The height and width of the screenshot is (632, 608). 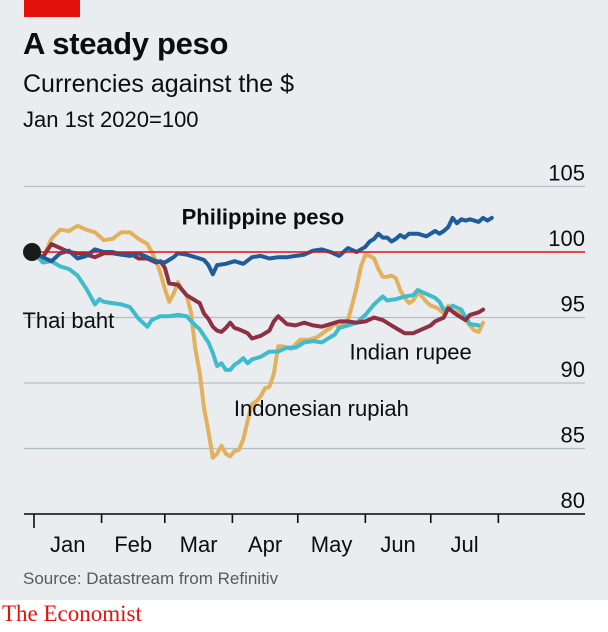 What do you see at coordinates (111, 119) in the screenshot?
I see `index-note: Jan 1st 2020=100` at bounding box center [111, 119].